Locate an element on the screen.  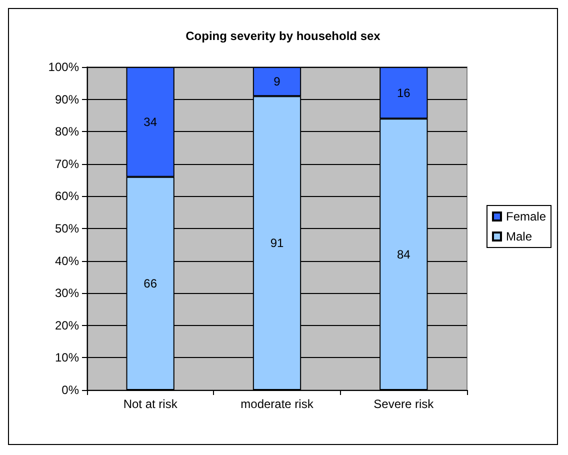
y-tick-label: 70% is located at coordinates (67, 163).